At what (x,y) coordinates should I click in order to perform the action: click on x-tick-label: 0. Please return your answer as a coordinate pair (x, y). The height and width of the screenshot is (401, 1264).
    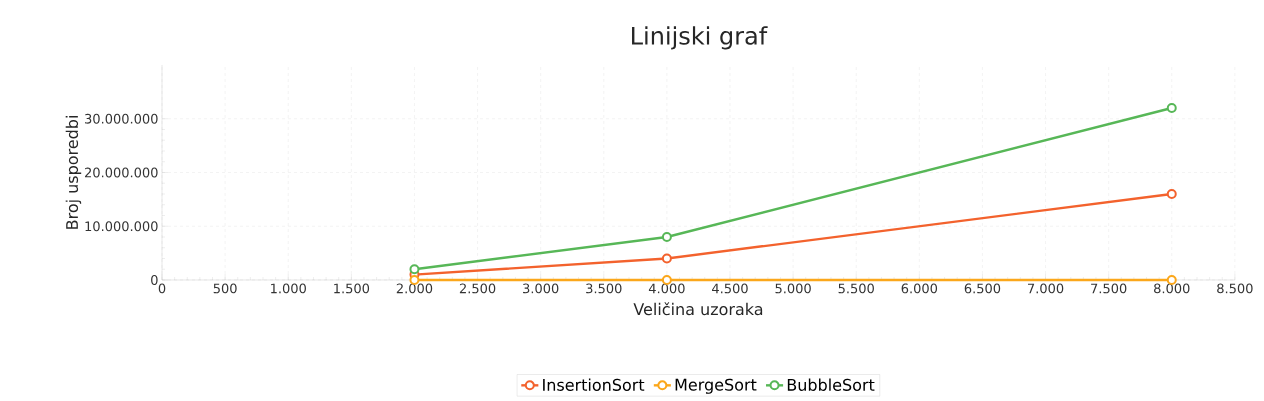
    Looking at the image, I should click on (162, 288).